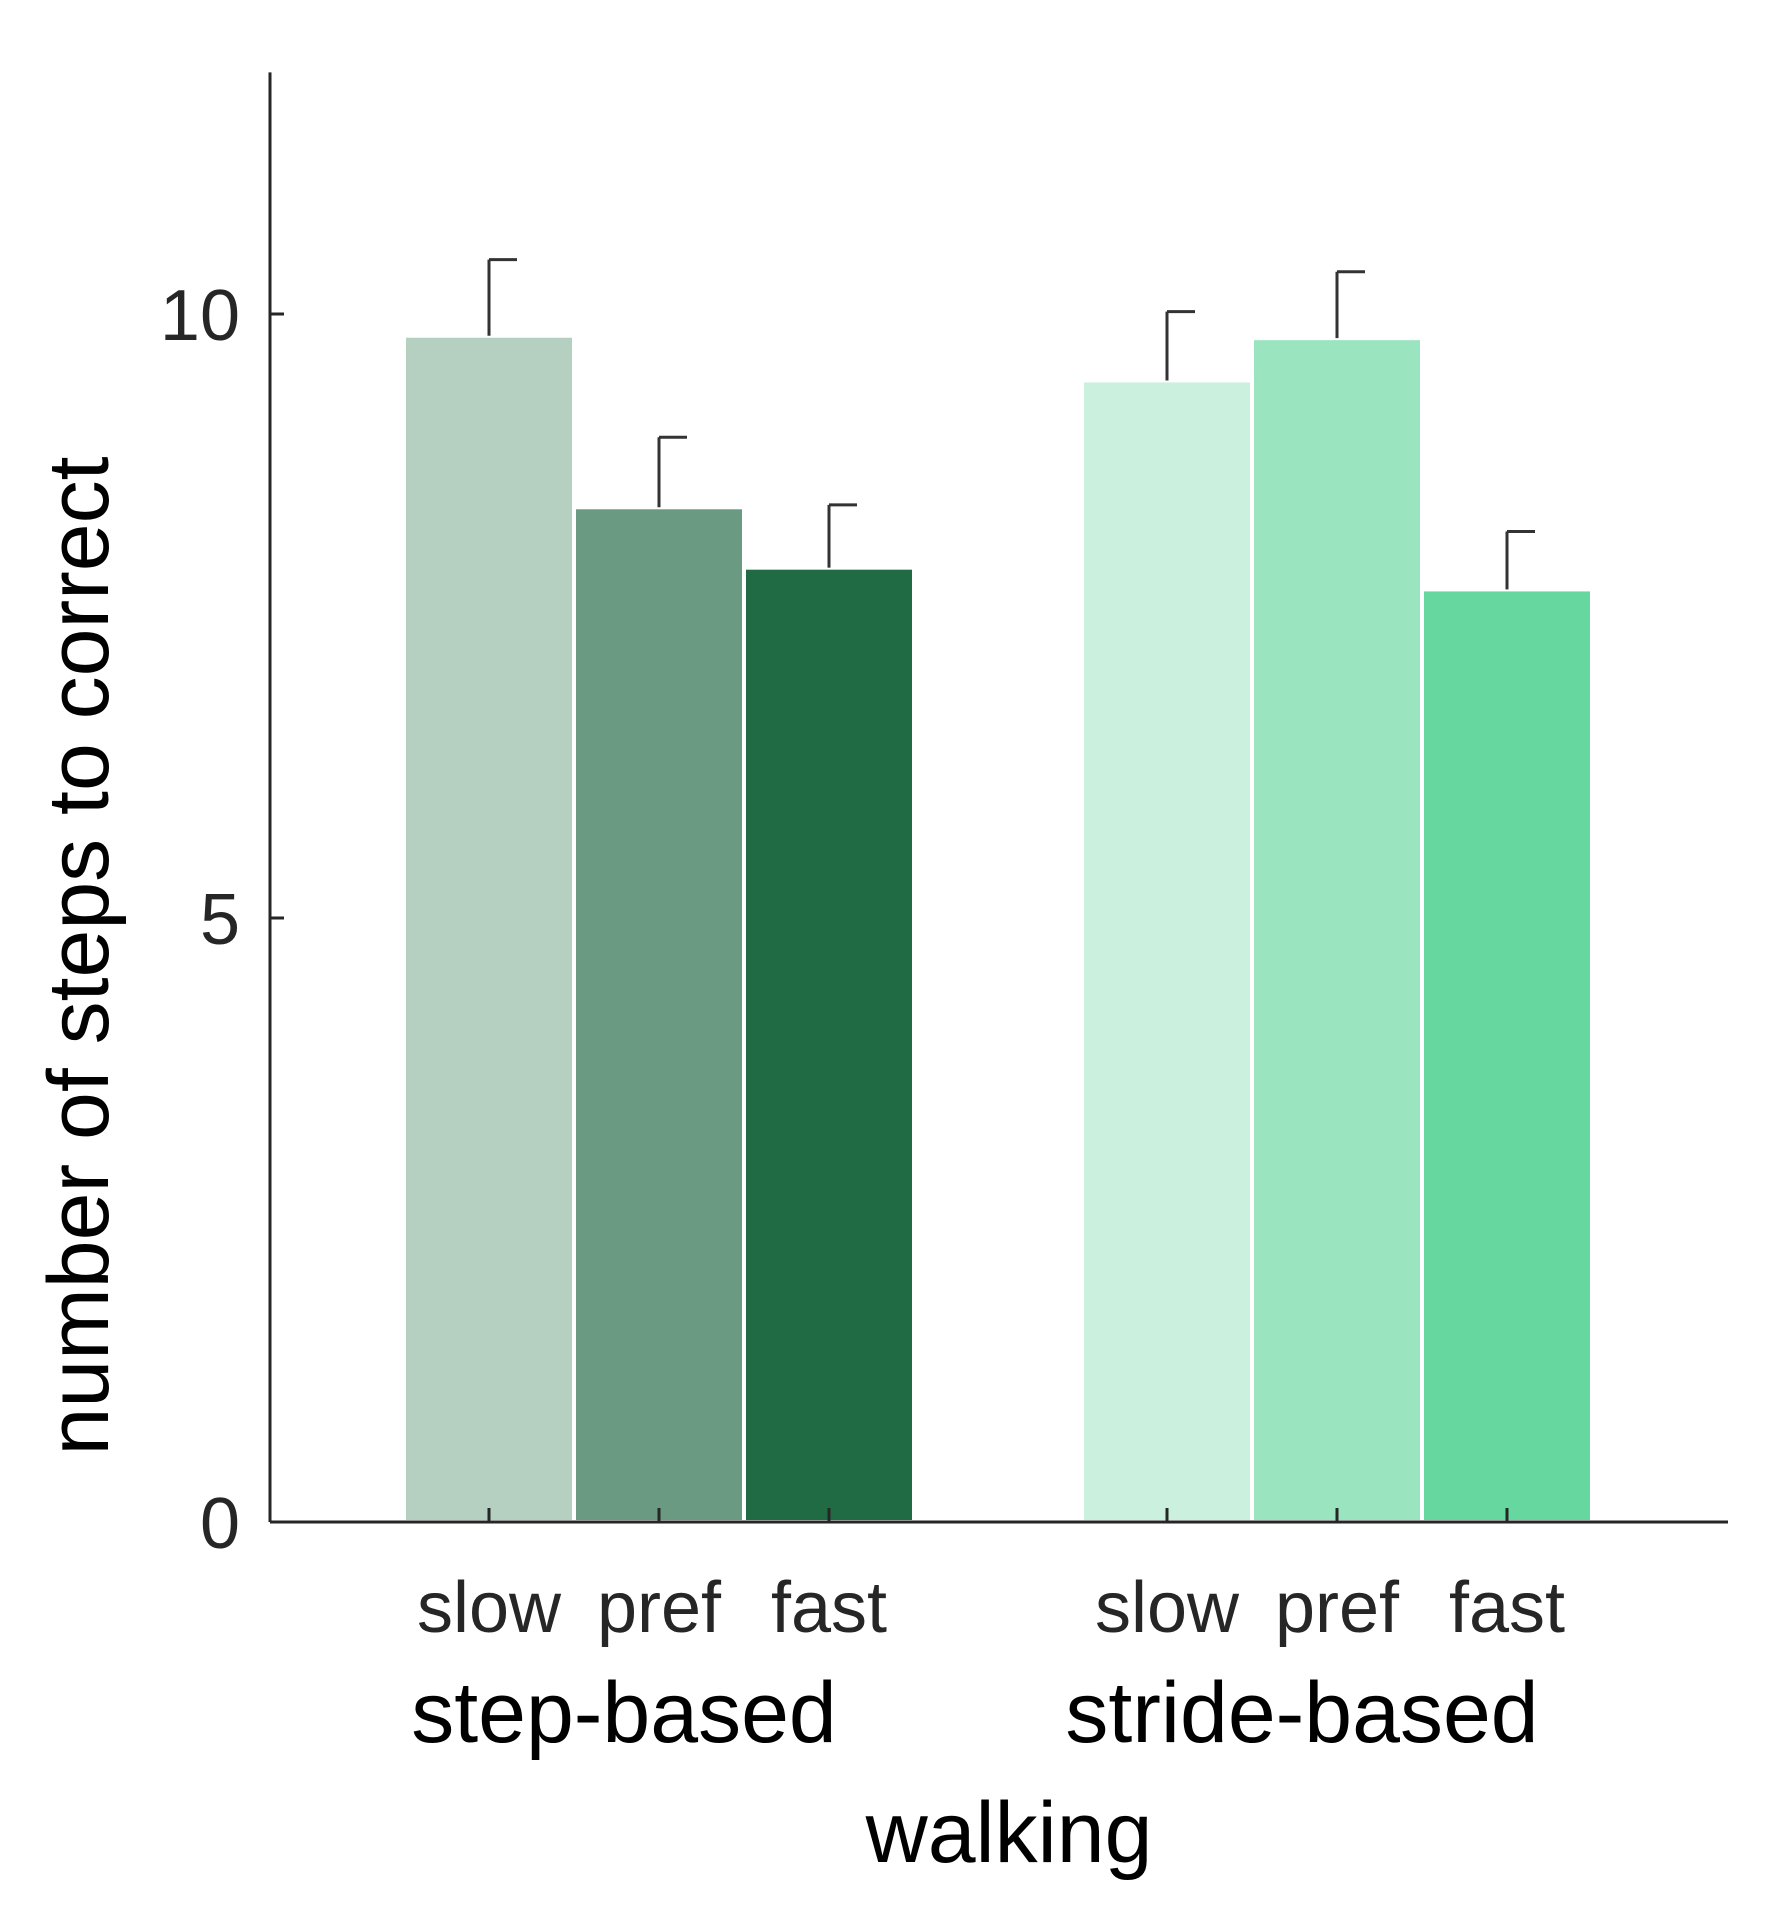  Describe the element at coordinates (624, 1713) in the screenshot. I see `x-group-label: step-based` at that location.